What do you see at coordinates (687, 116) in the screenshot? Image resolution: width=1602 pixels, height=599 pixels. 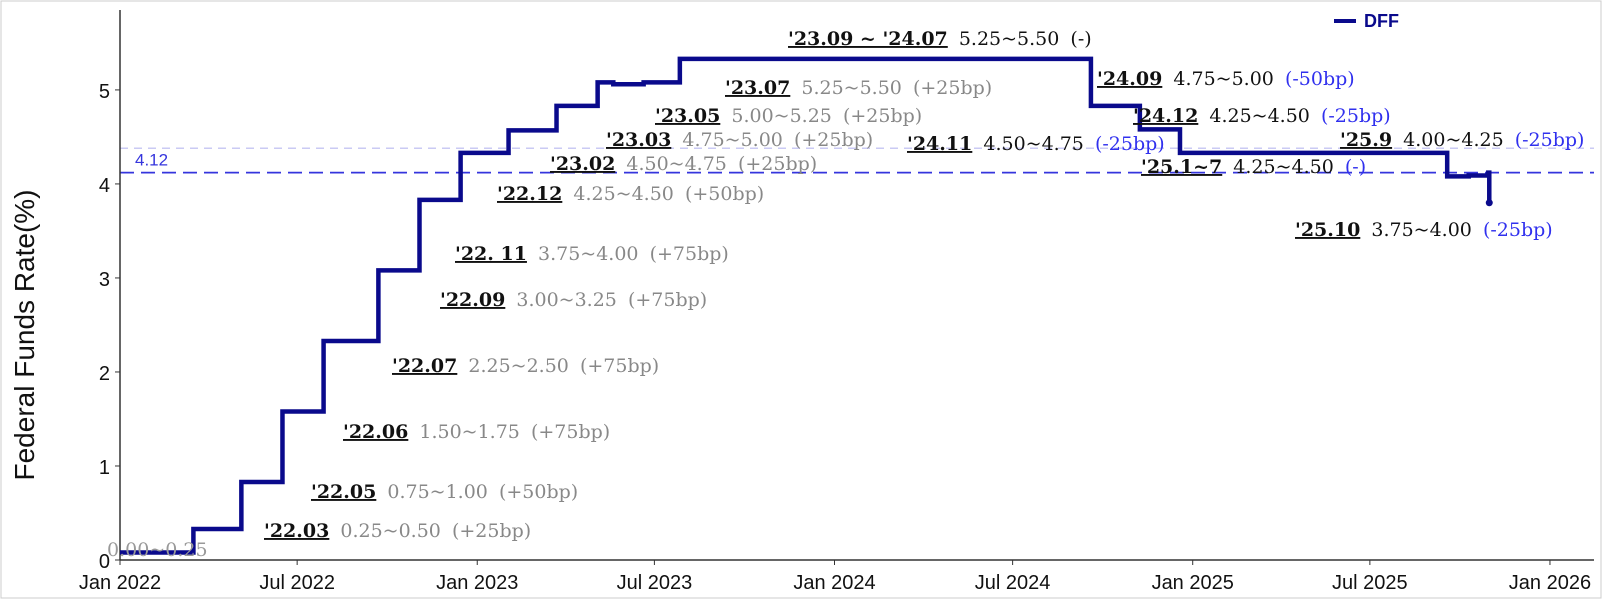 I see `annotation-10-date: '23.05` at bounding box center [687, 116].